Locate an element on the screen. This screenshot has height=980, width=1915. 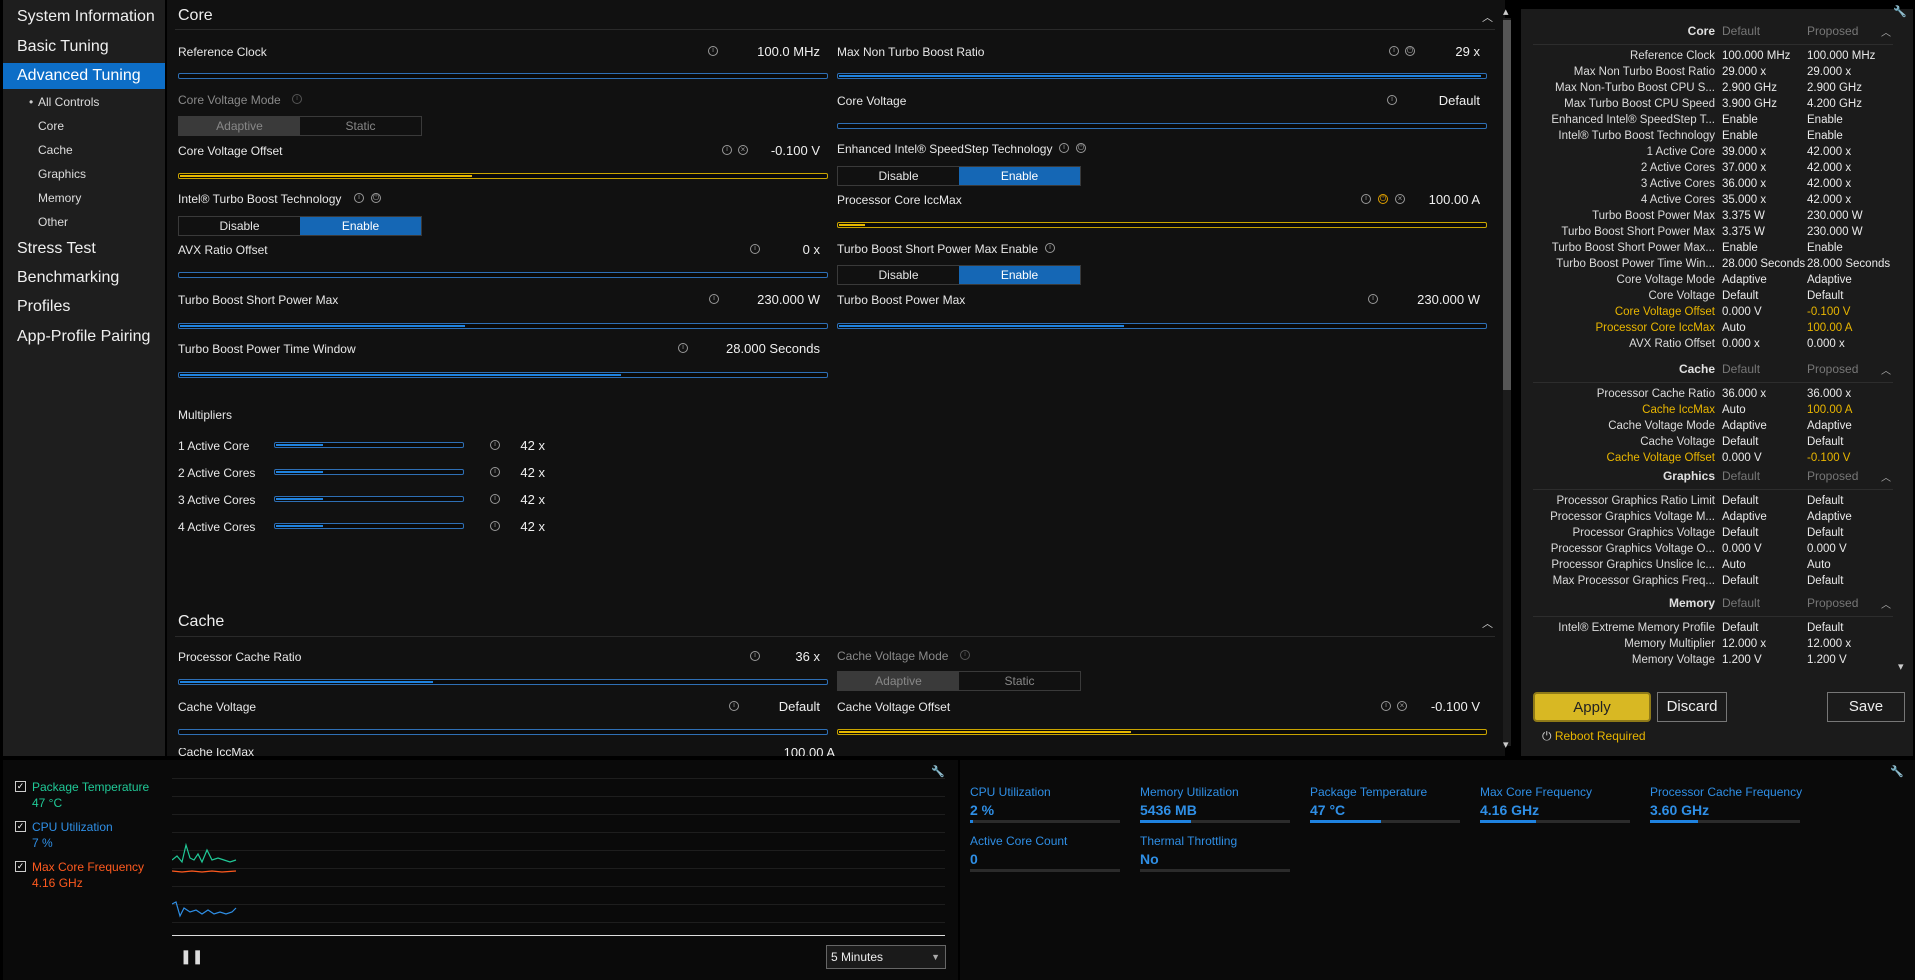
nav-sub-all-controls: All Controls is located at coordinates (84, 102).